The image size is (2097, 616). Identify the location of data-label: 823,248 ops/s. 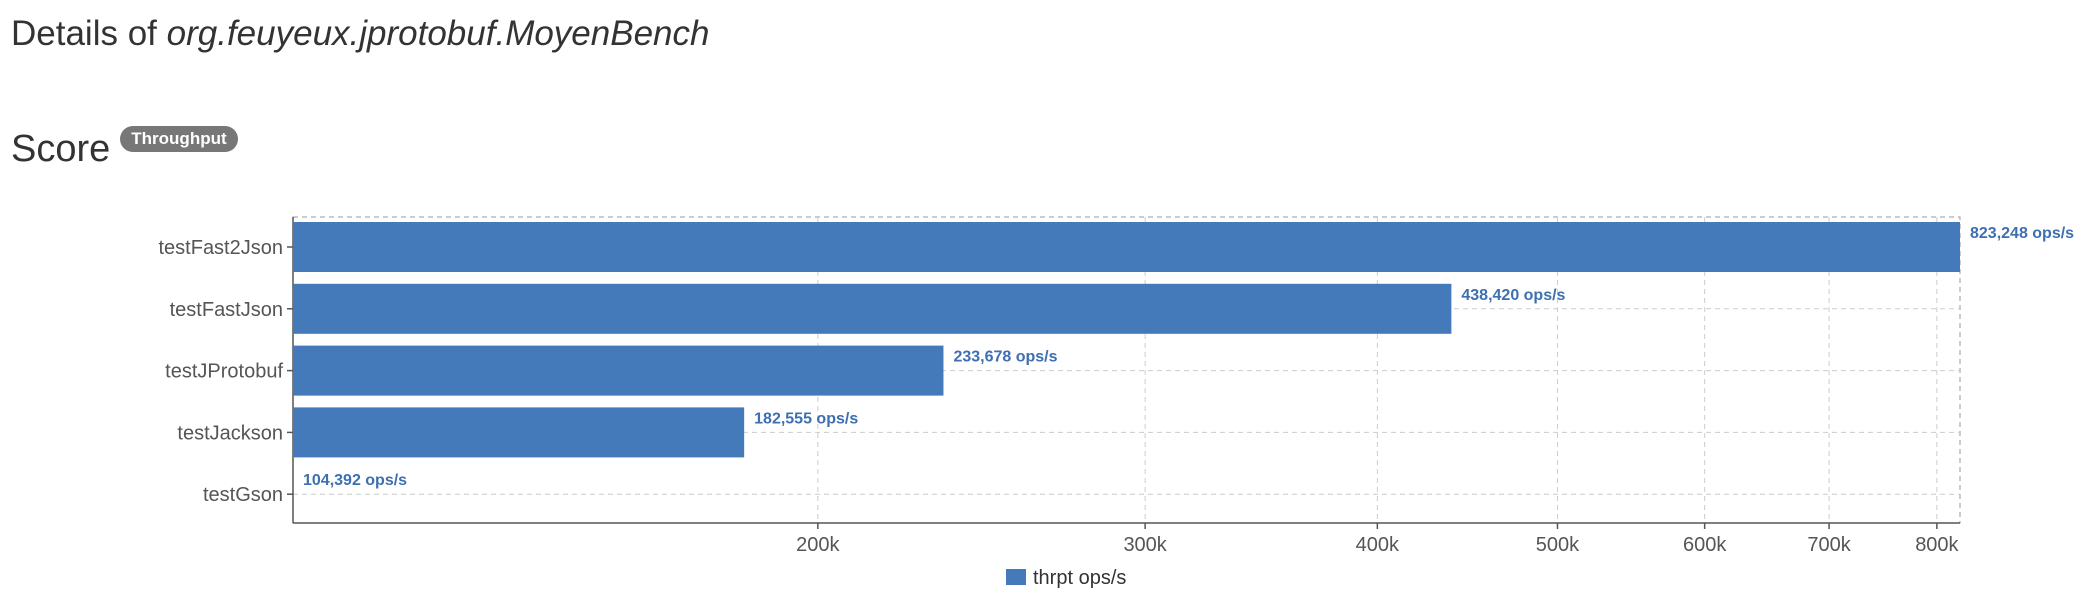
(2022, 233).